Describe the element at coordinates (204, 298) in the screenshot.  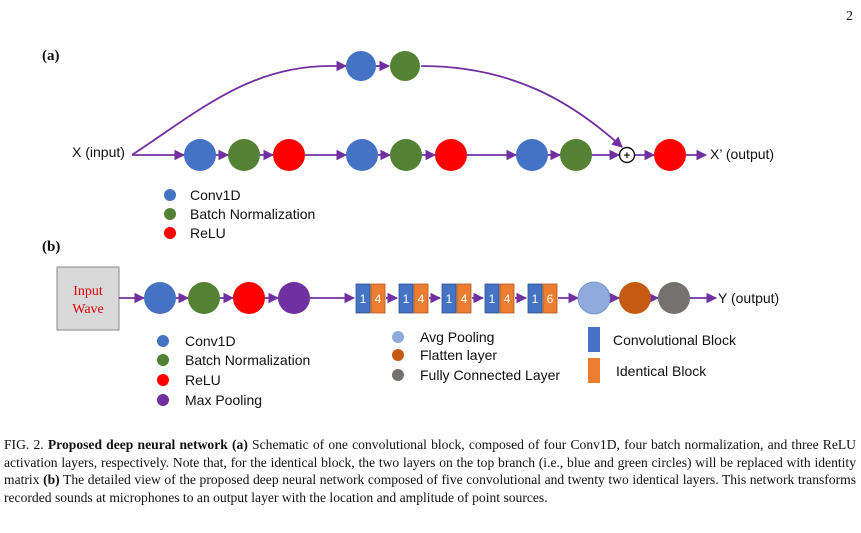
I see `b-bn-node` at that location.